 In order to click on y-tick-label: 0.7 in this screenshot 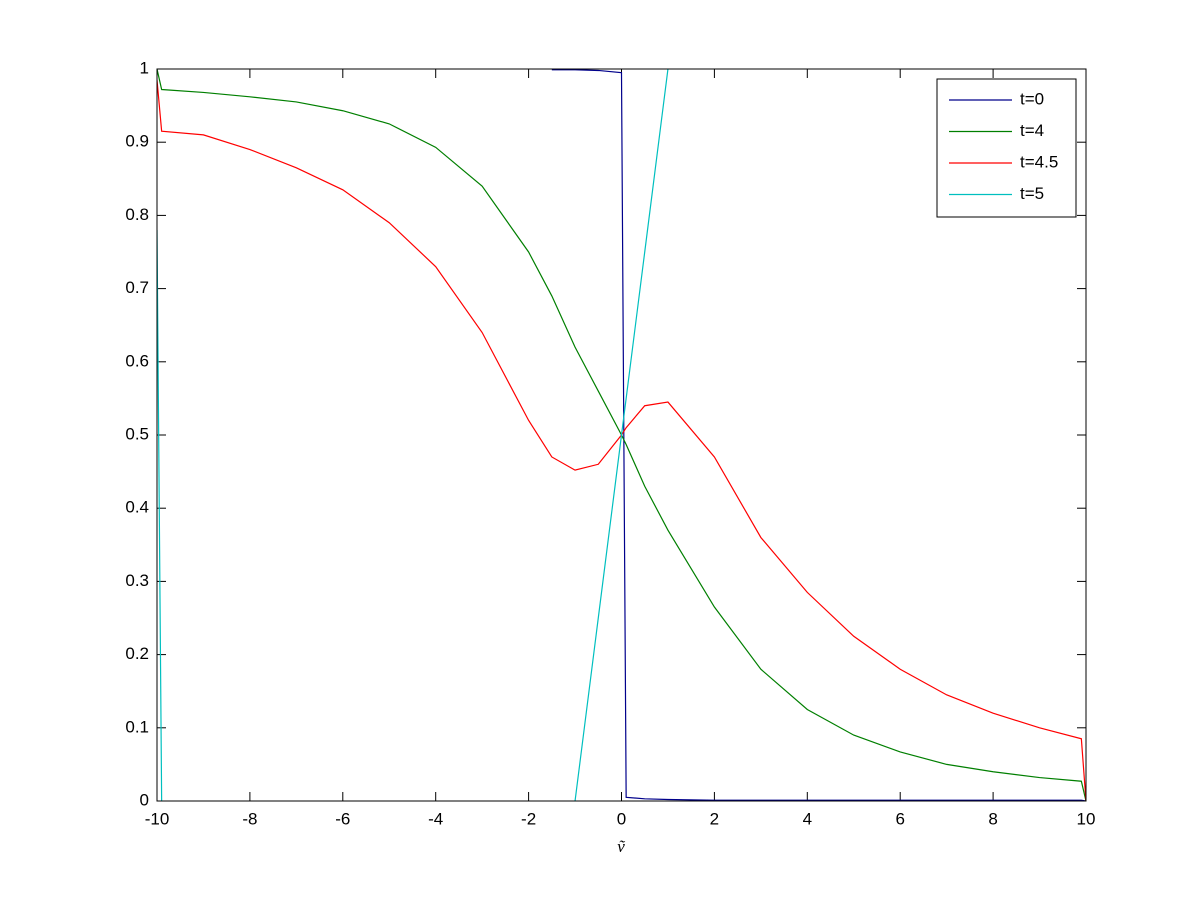, I will do `click(137, 287)`.